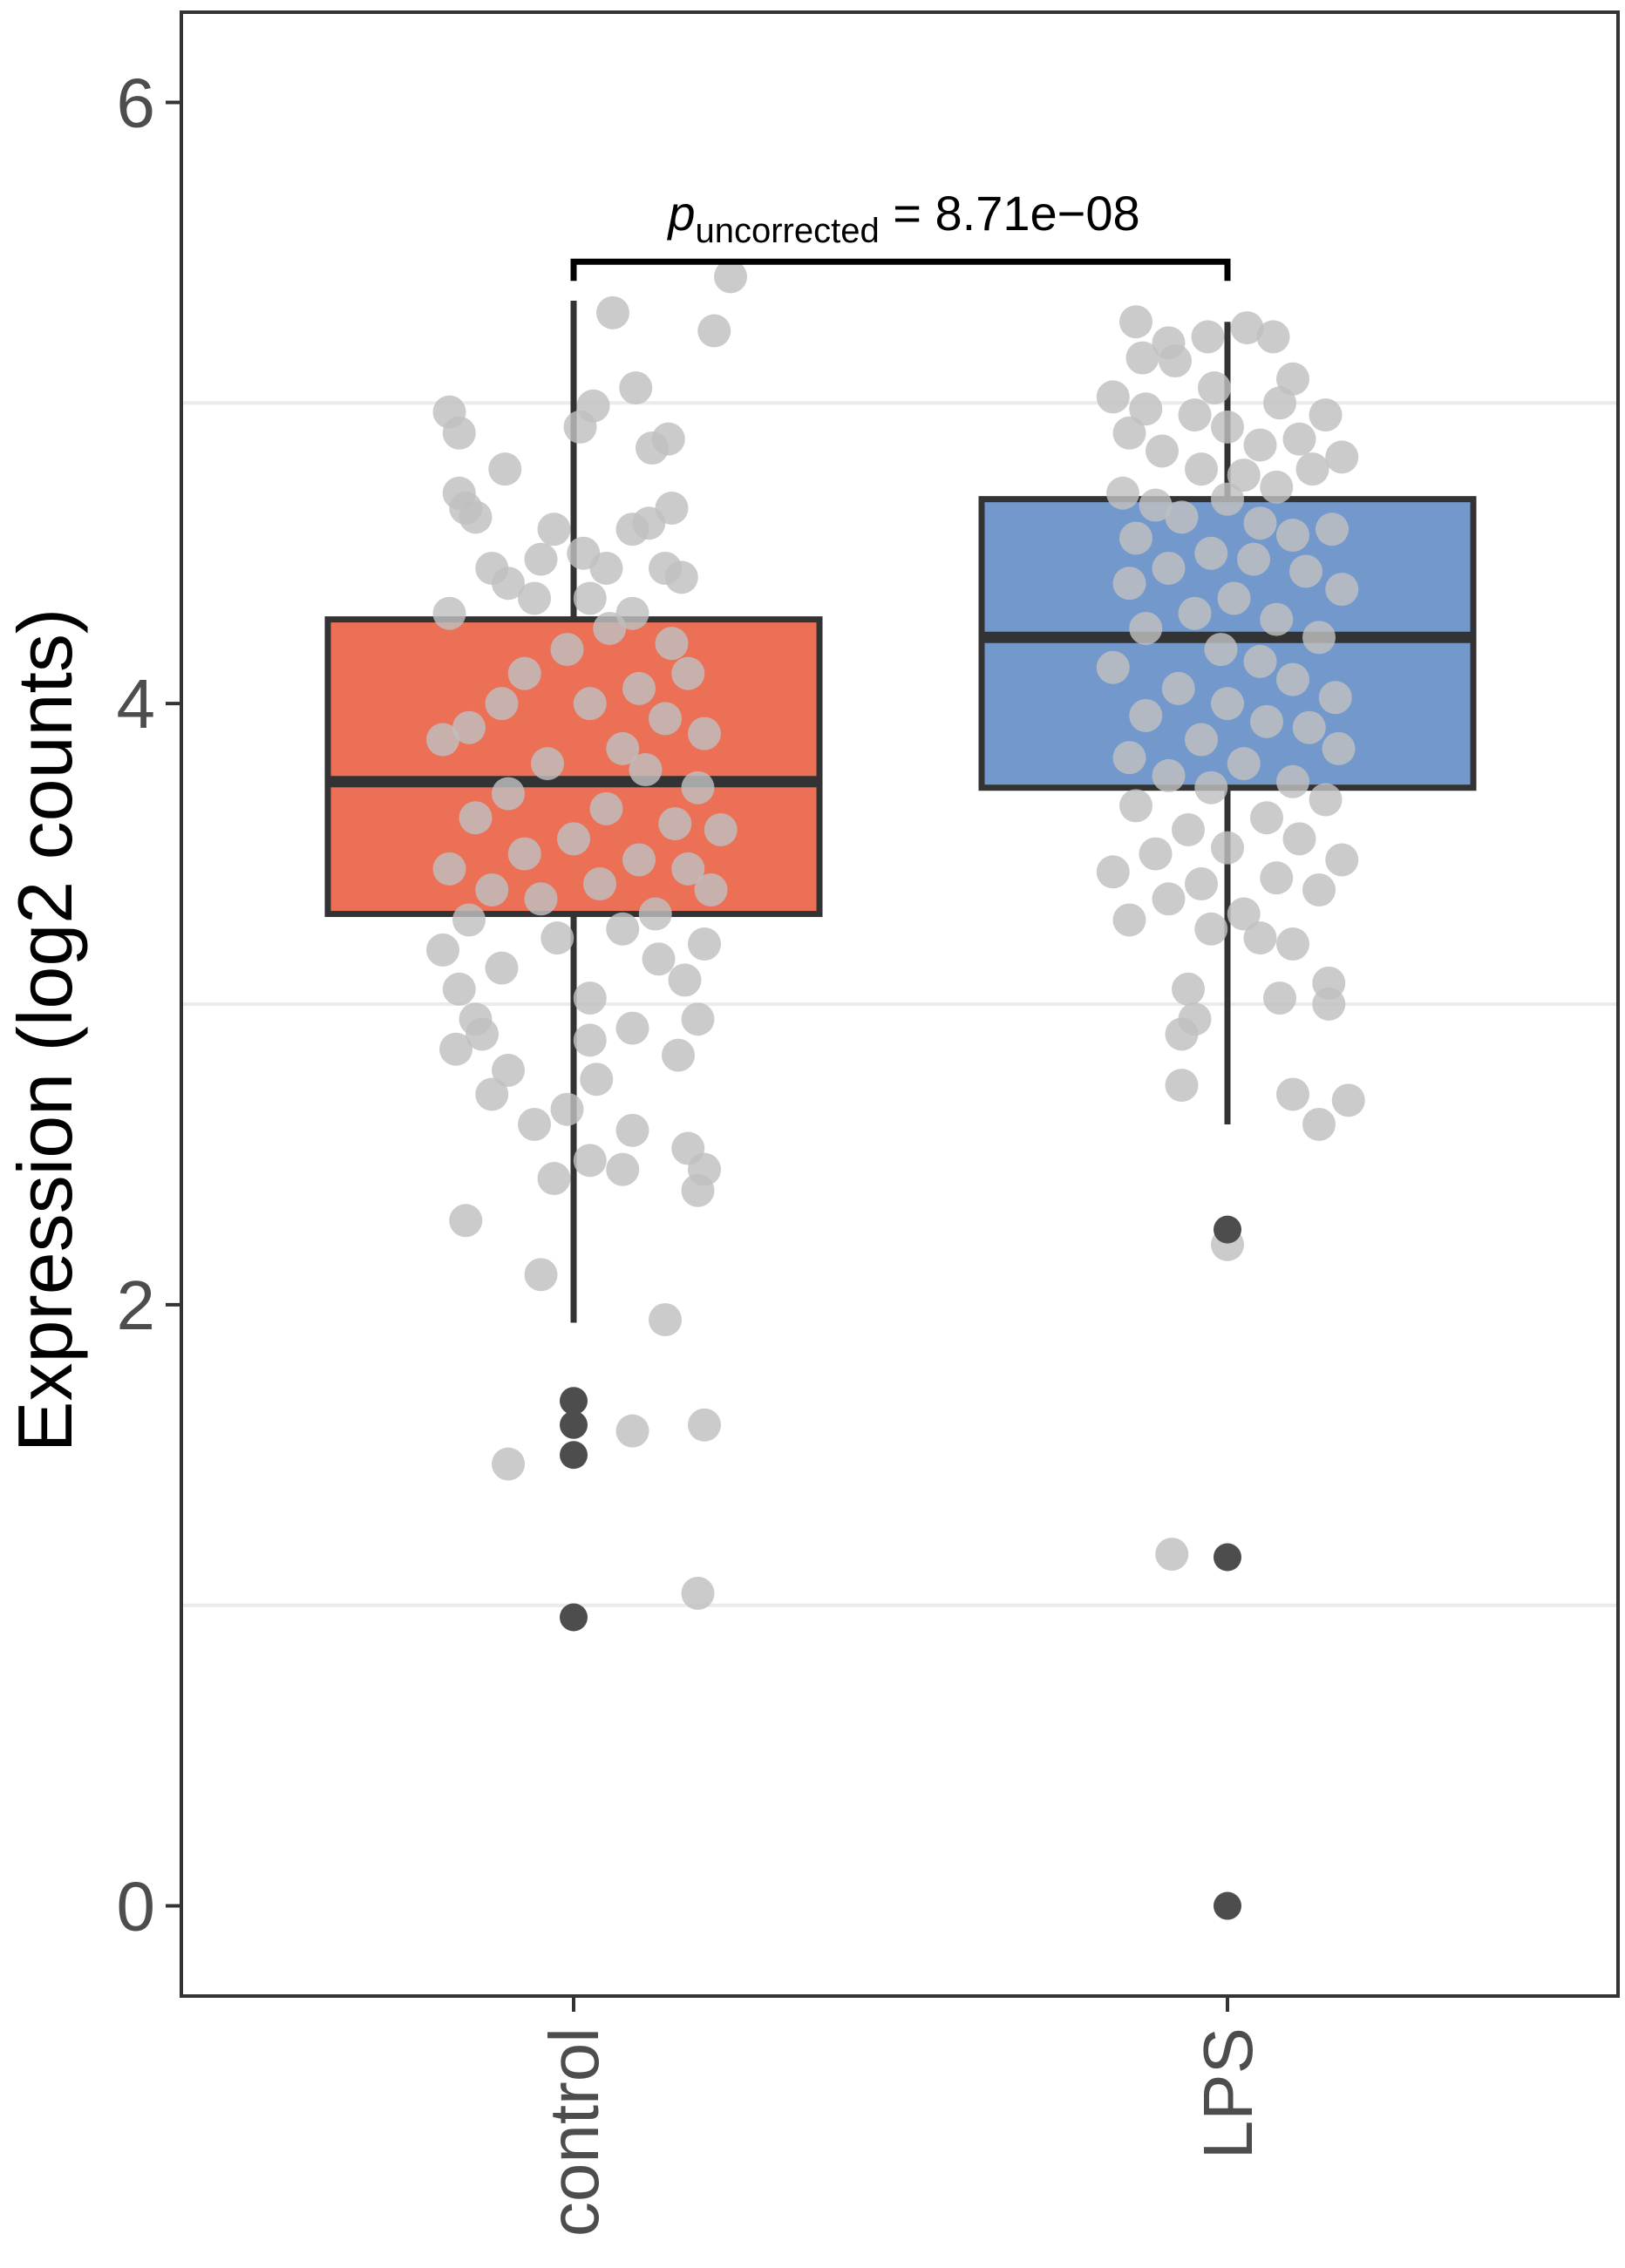  I want to click on x-tick-label-lps: LPS, so click(1228, 2093).